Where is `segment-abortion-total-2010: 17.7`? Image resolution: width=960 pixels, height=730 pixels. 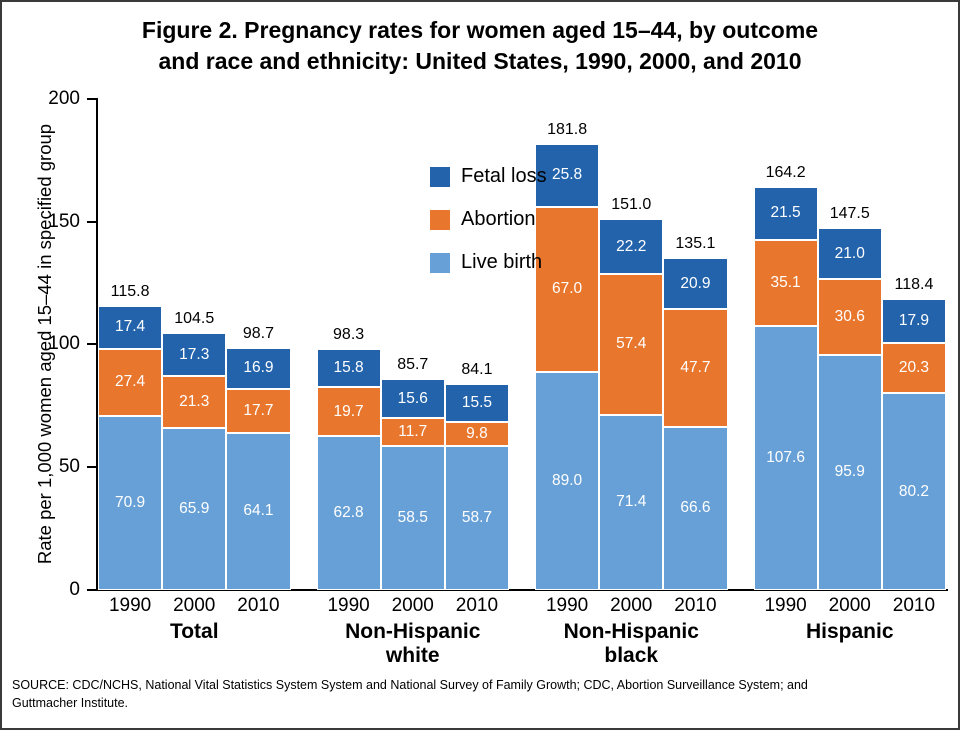
segment-abortion-total-2010: 17.7 is located at coordinates (258, 411).